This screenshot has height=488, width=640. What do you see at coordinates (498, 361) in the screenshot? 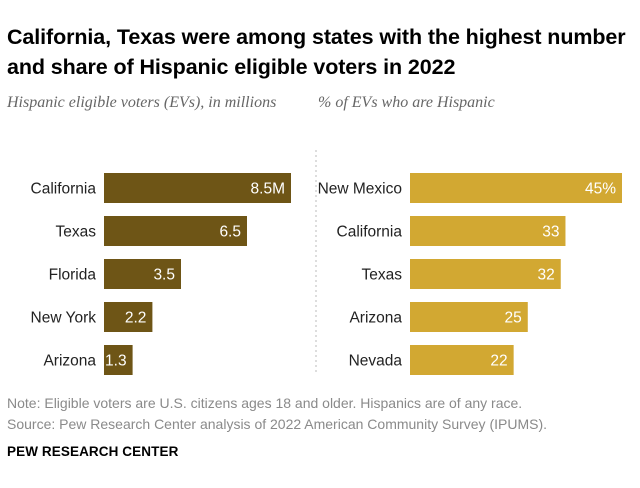
I see `right-bar-value-label: 22` at bounding box center [498, 361].